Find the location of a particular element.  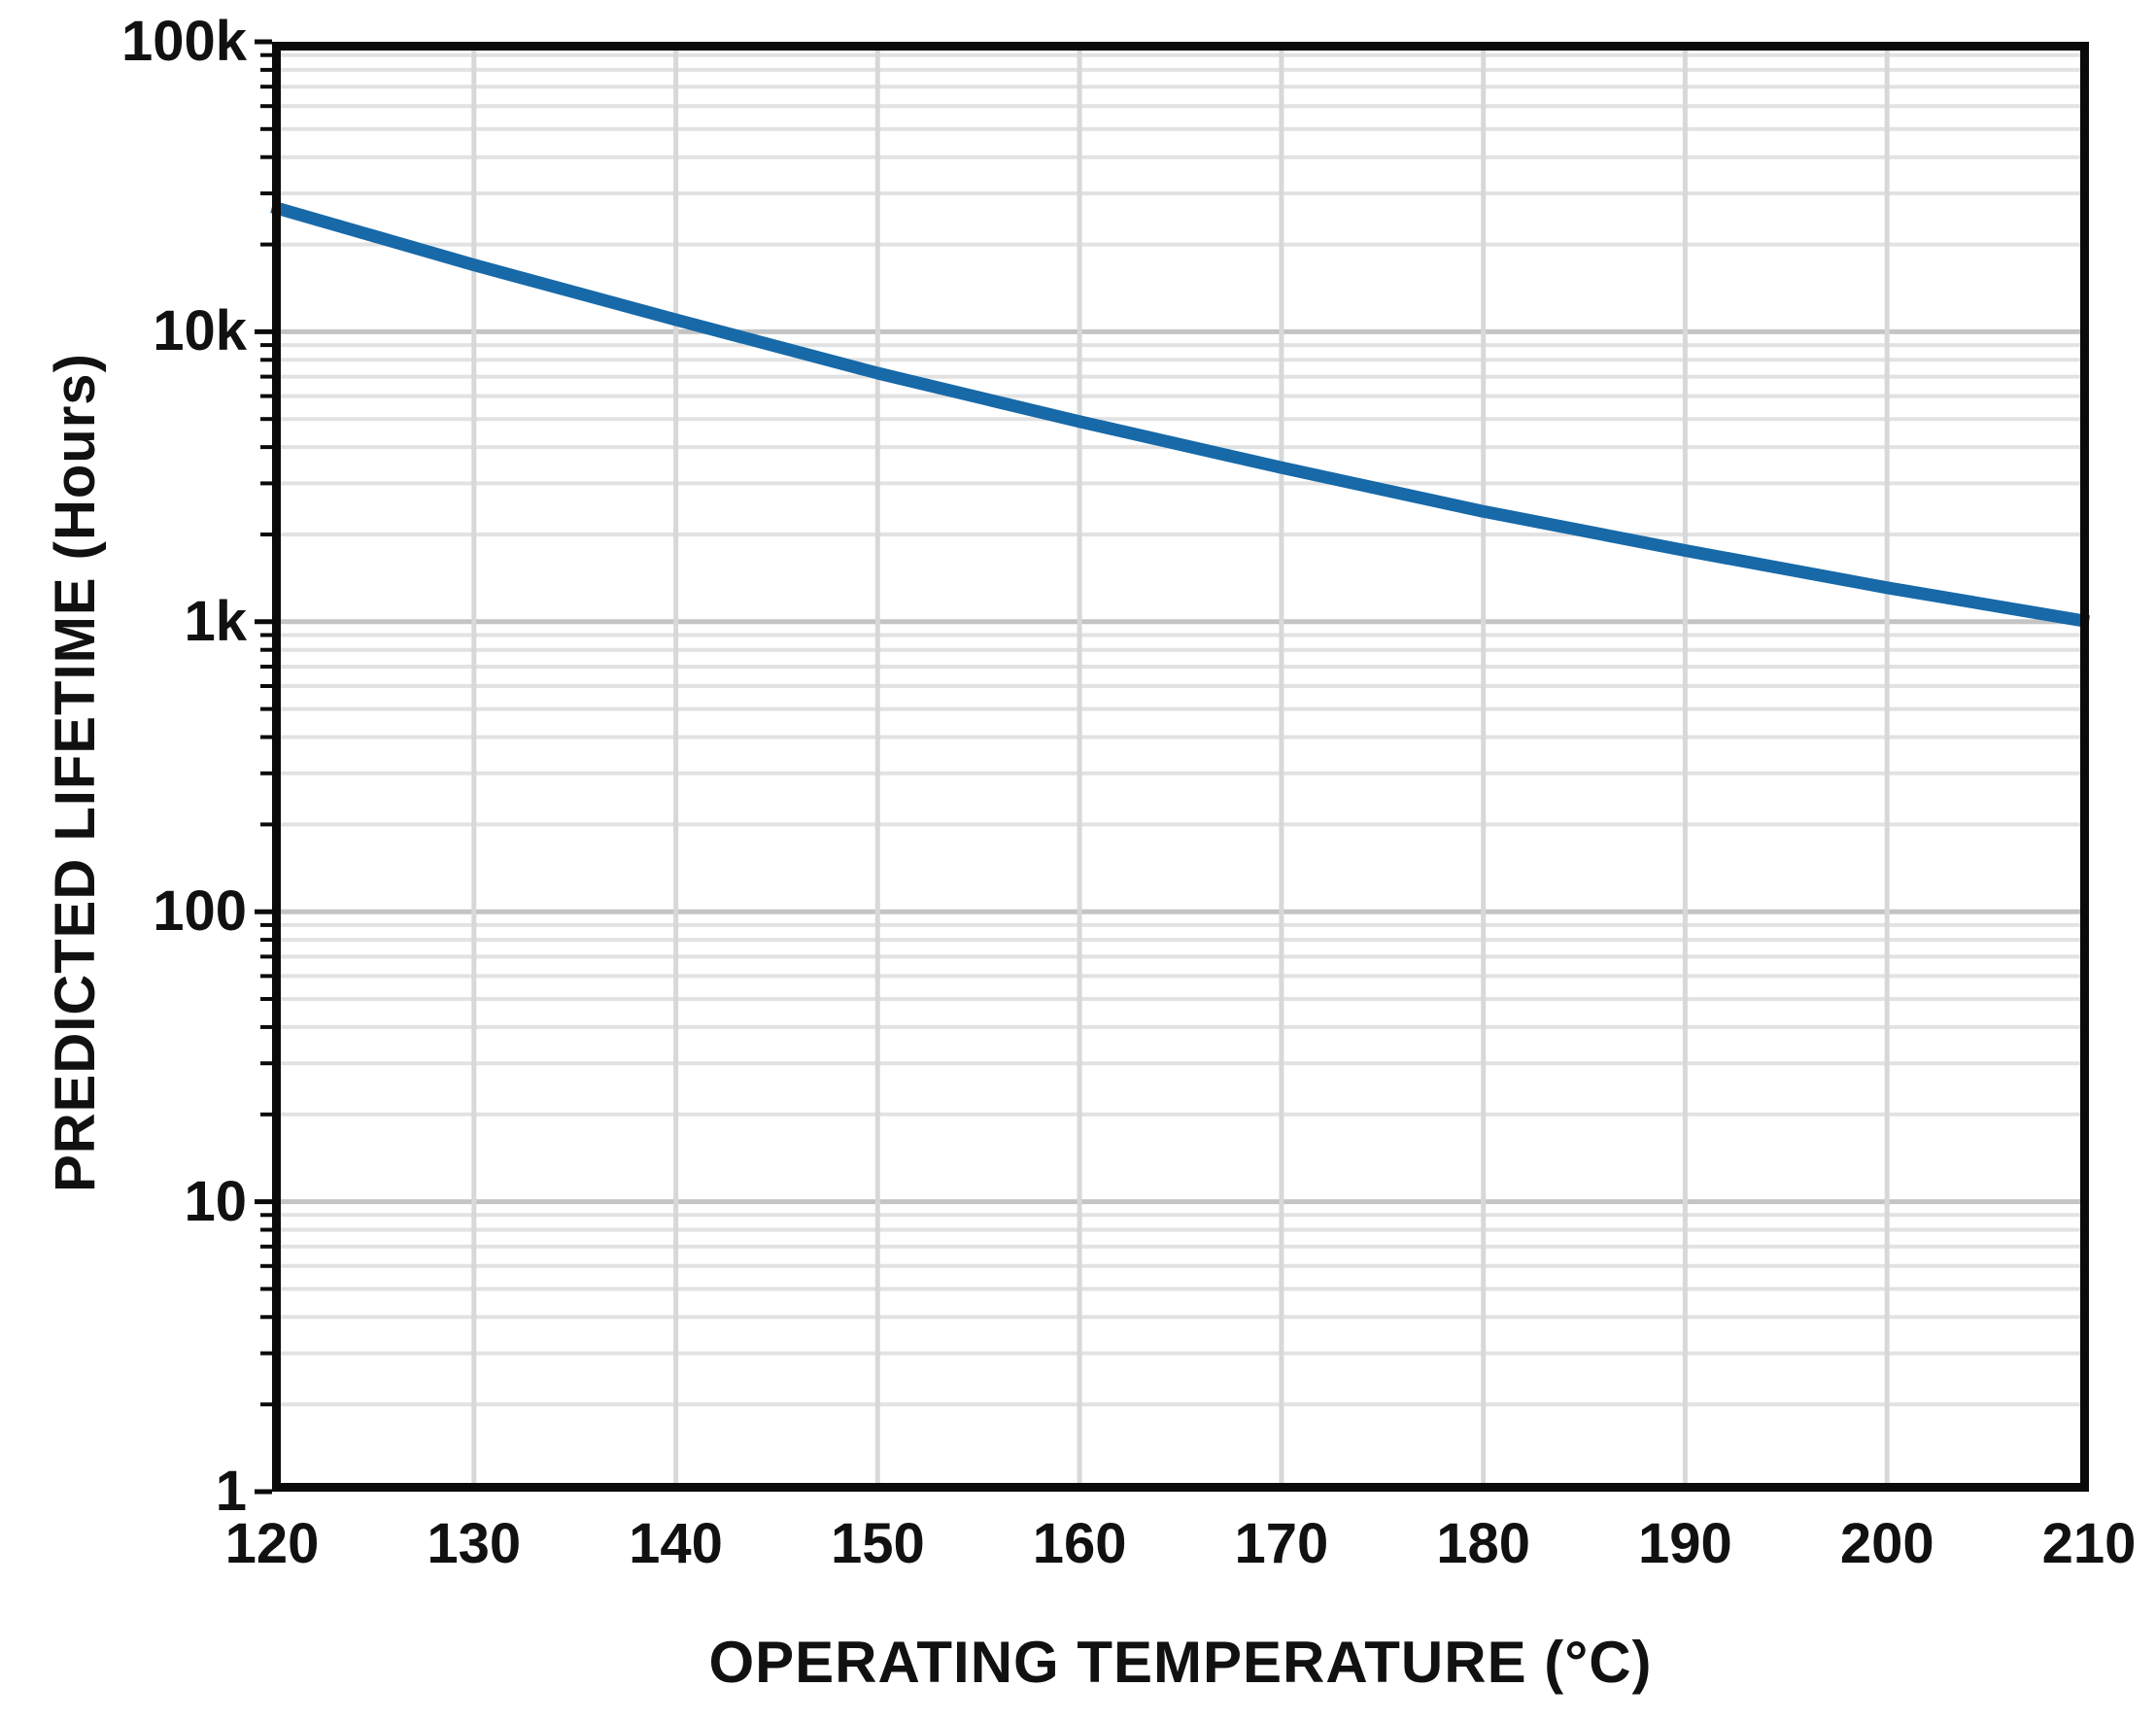

x-tick-label: 150 is located at coordinates (877, 1543).